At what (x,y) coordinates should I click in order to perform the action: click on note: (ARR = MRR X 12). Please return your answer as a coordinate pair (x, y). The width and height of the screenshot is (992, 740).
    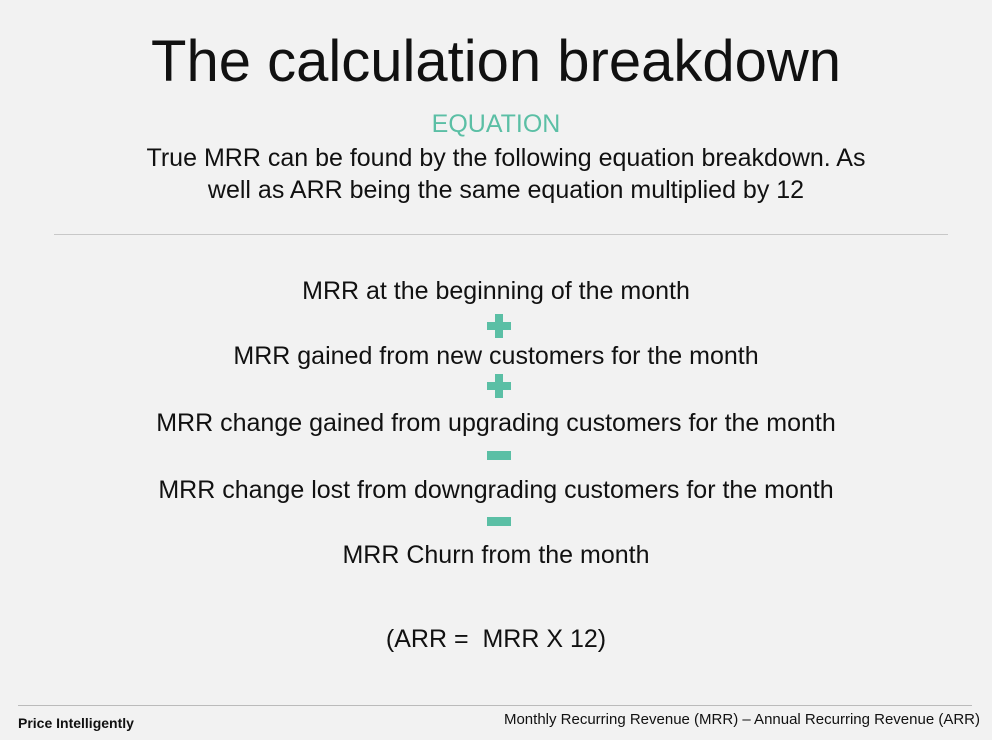
    Looking at the image, I should click on (496, 639).